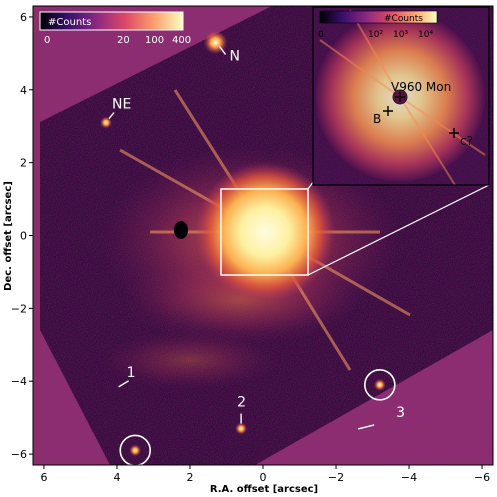 The image size is (497, 497). What do you see at coordinates (454, 133) in the screenshot?
I see `c-marker` at bounding box center [454, 133].